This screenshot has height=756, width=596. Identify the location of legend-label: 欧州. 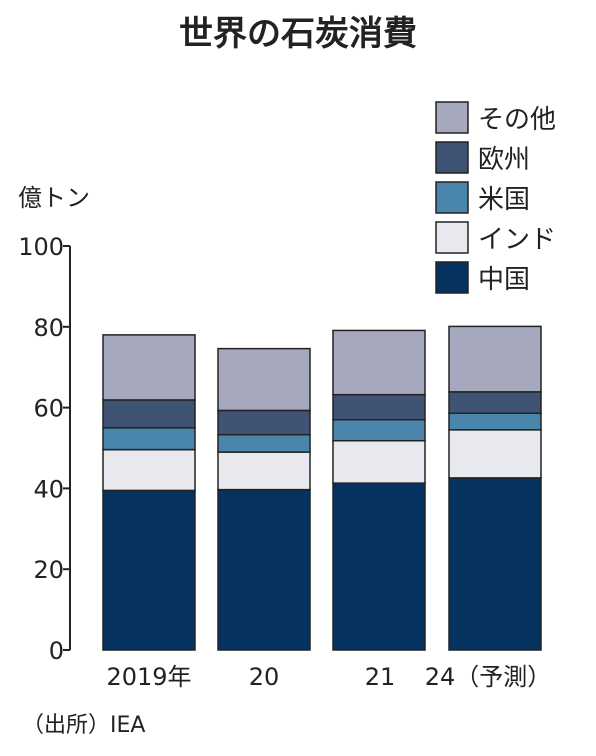
(504, 160).